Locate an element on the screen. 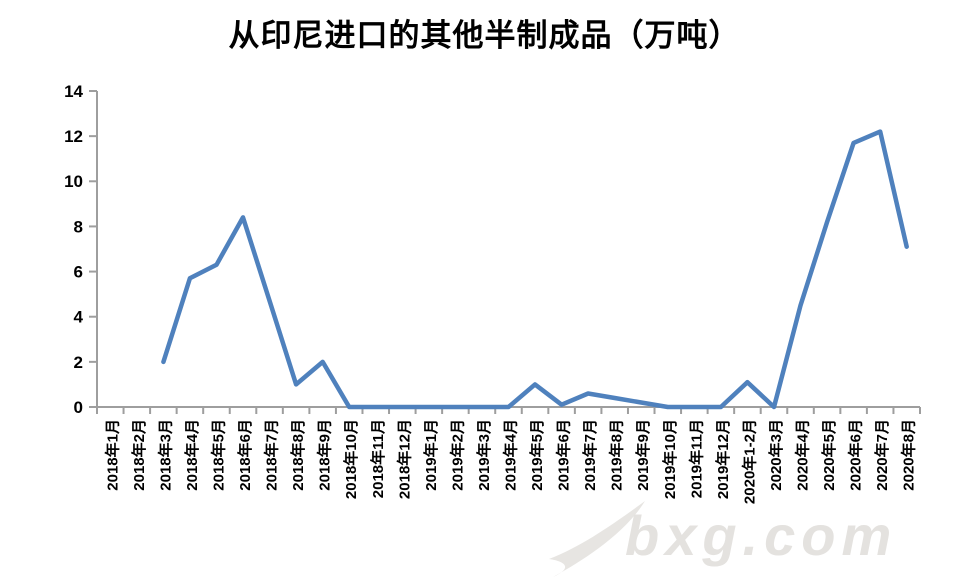 The image size is (969, 588). y-tick-label: 2 is located at coordinates (78, 362).